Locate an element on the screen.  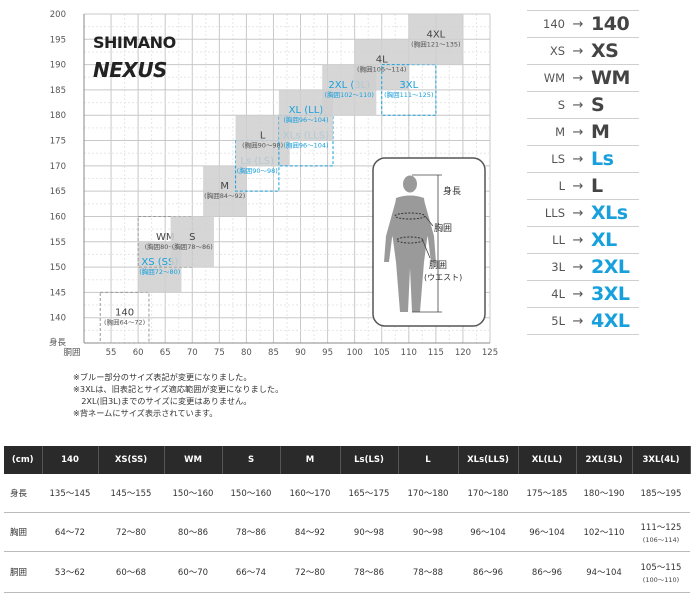
mapping-row: LS → Ls is located at coordinates (583, 159).